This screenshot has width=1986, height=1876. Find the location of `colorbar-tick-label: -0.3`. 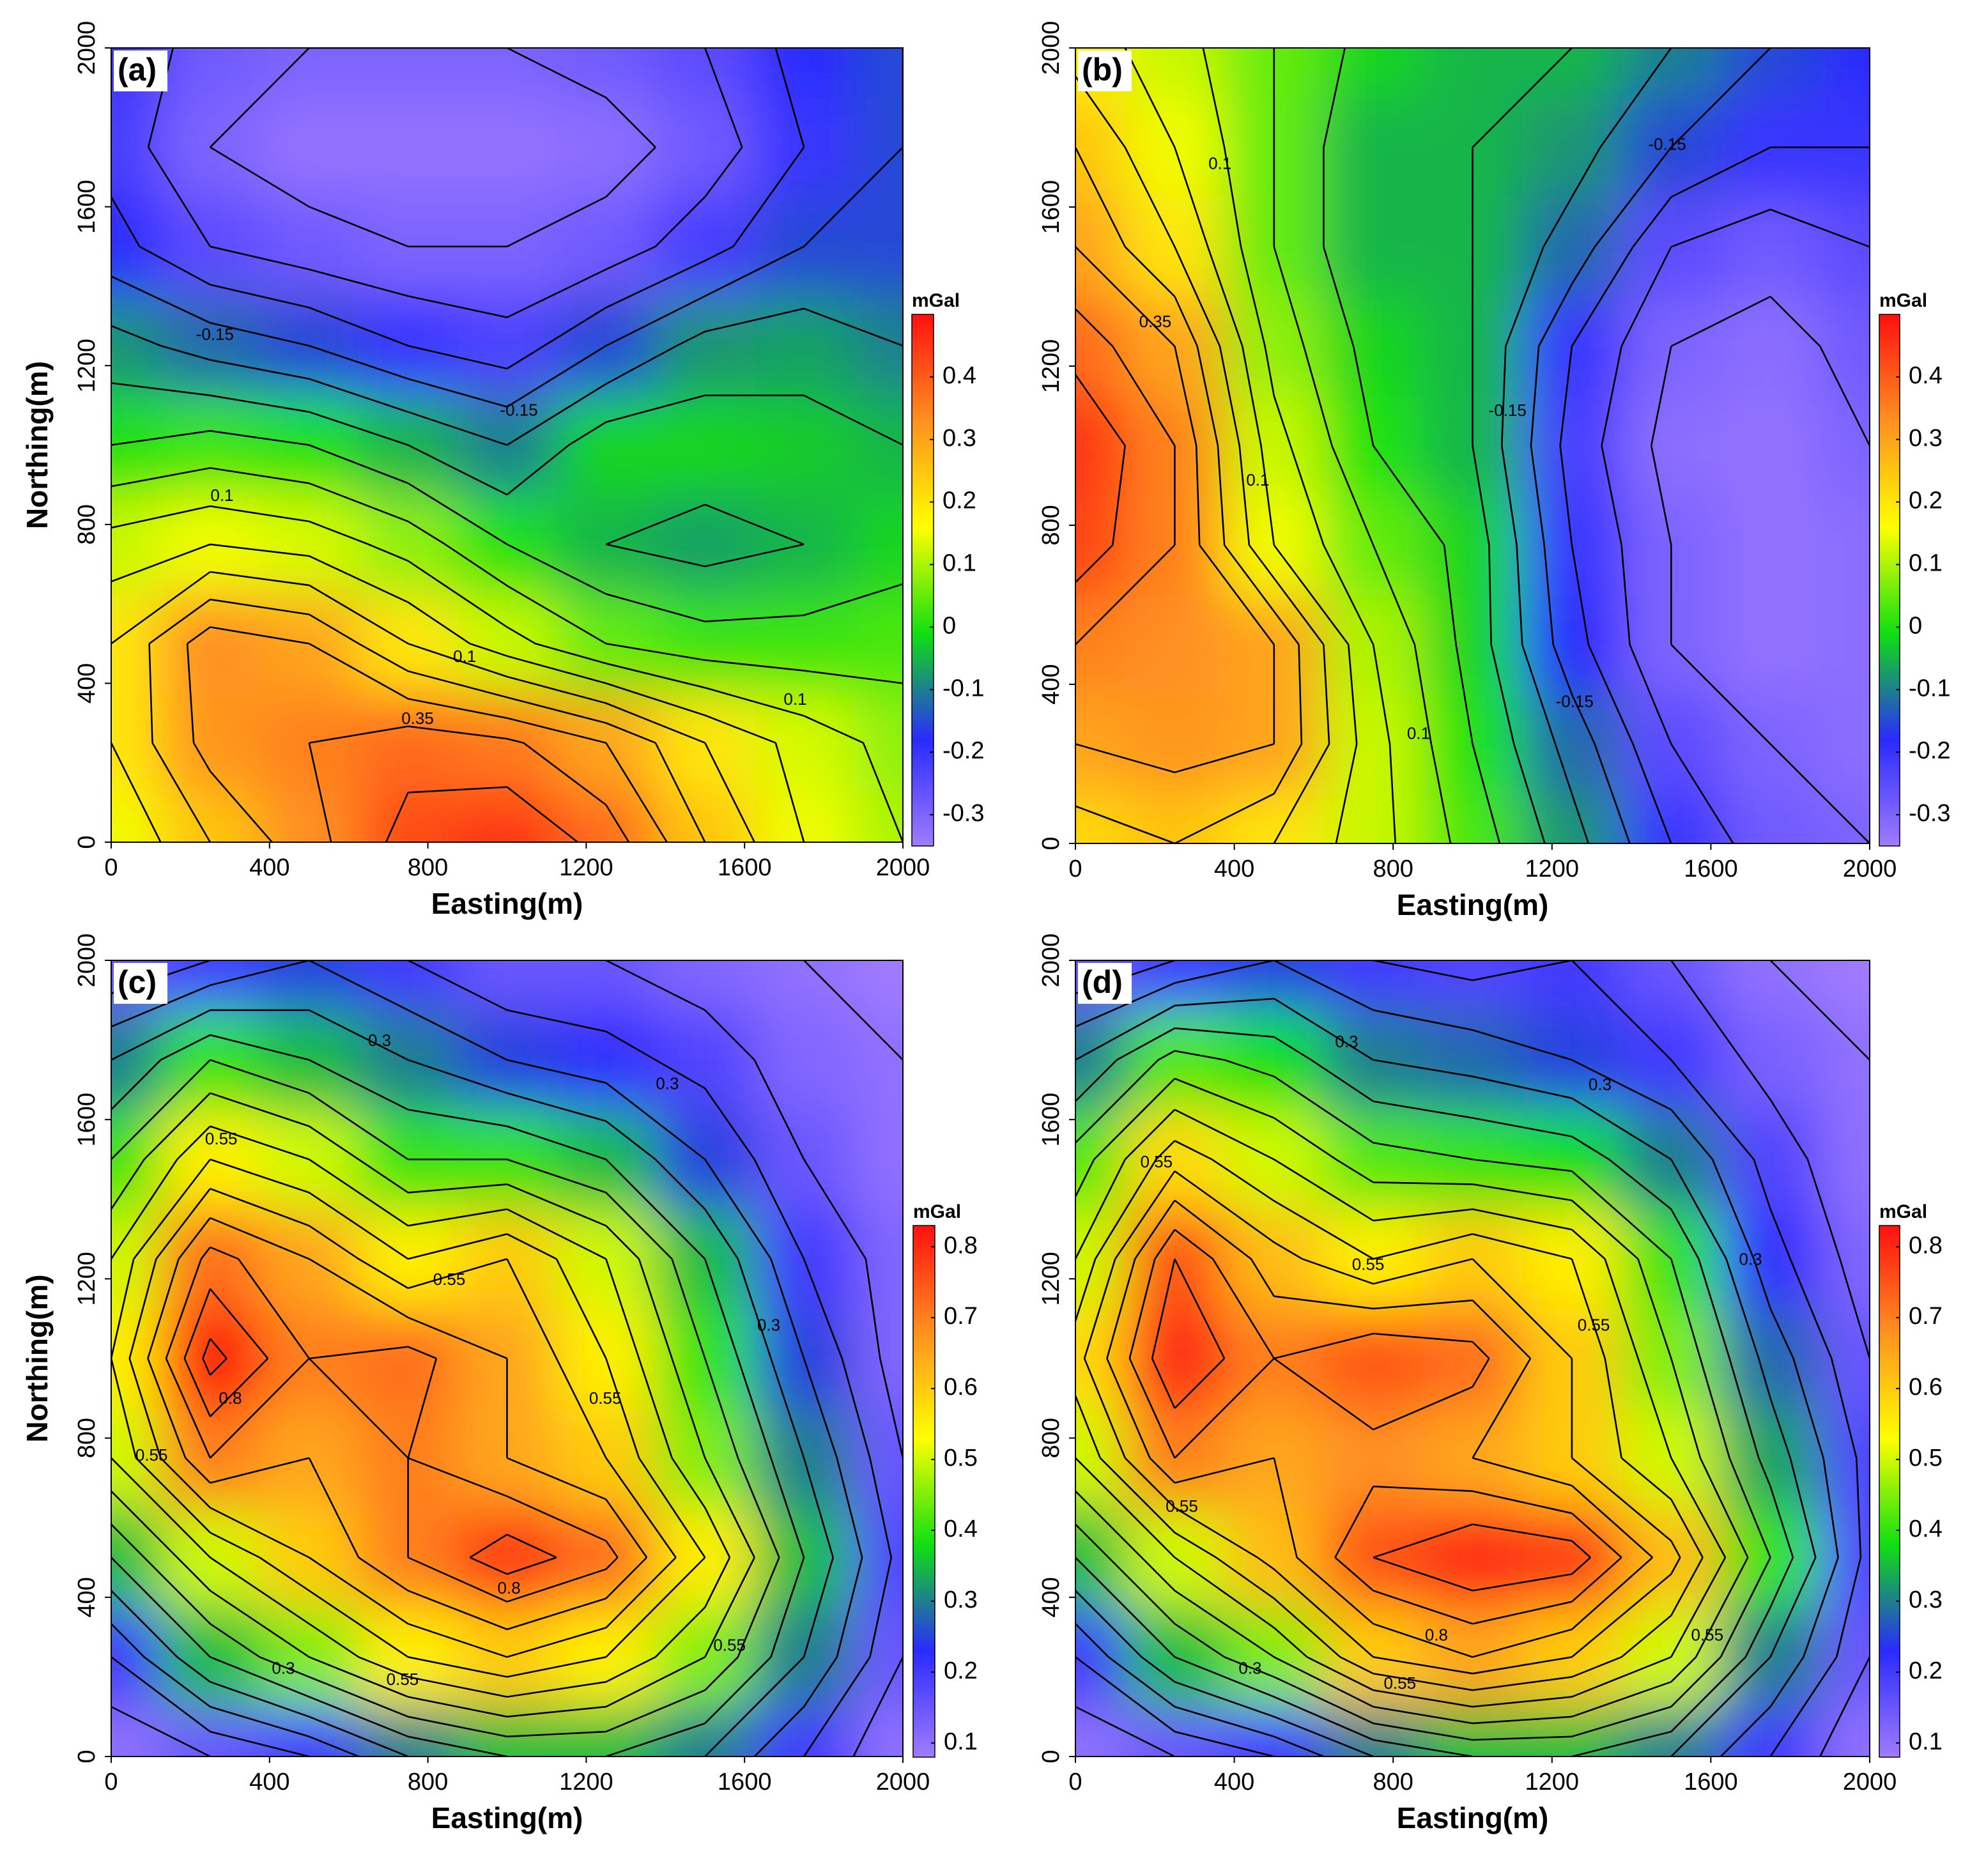

colorbar-tick-label: -0.3 is located at coordinates (964, 813).